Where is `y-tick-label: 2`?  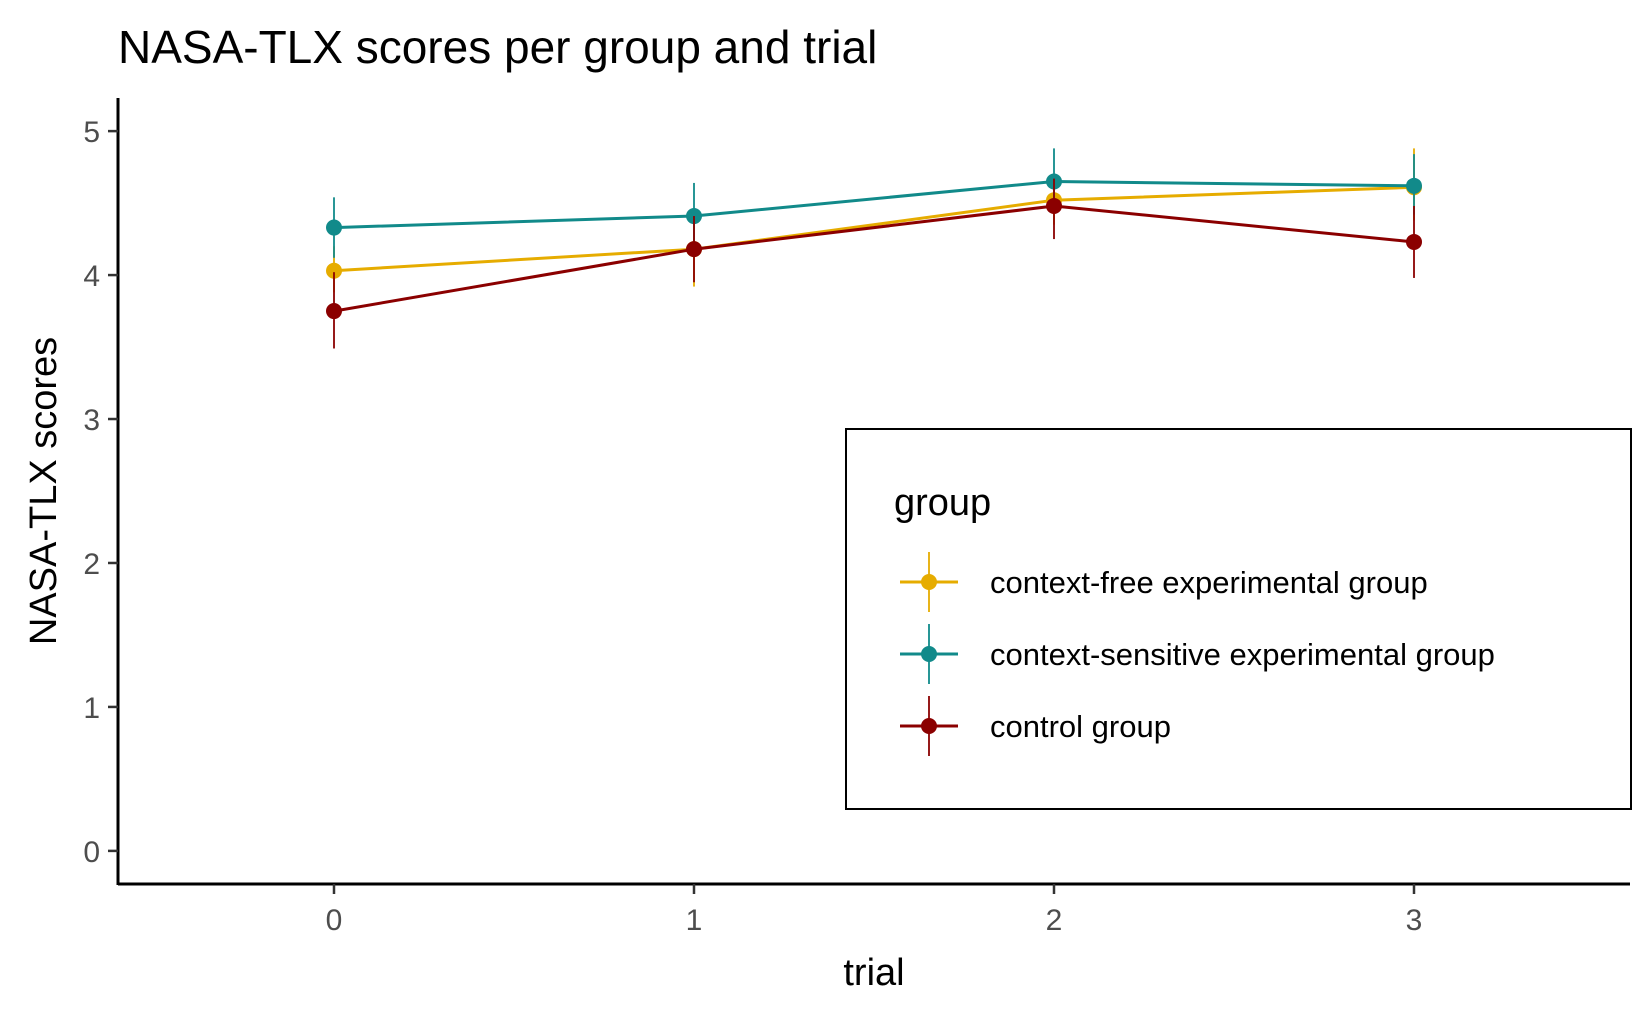 y-tick-label: 2 is located at coordinates (91, 564).